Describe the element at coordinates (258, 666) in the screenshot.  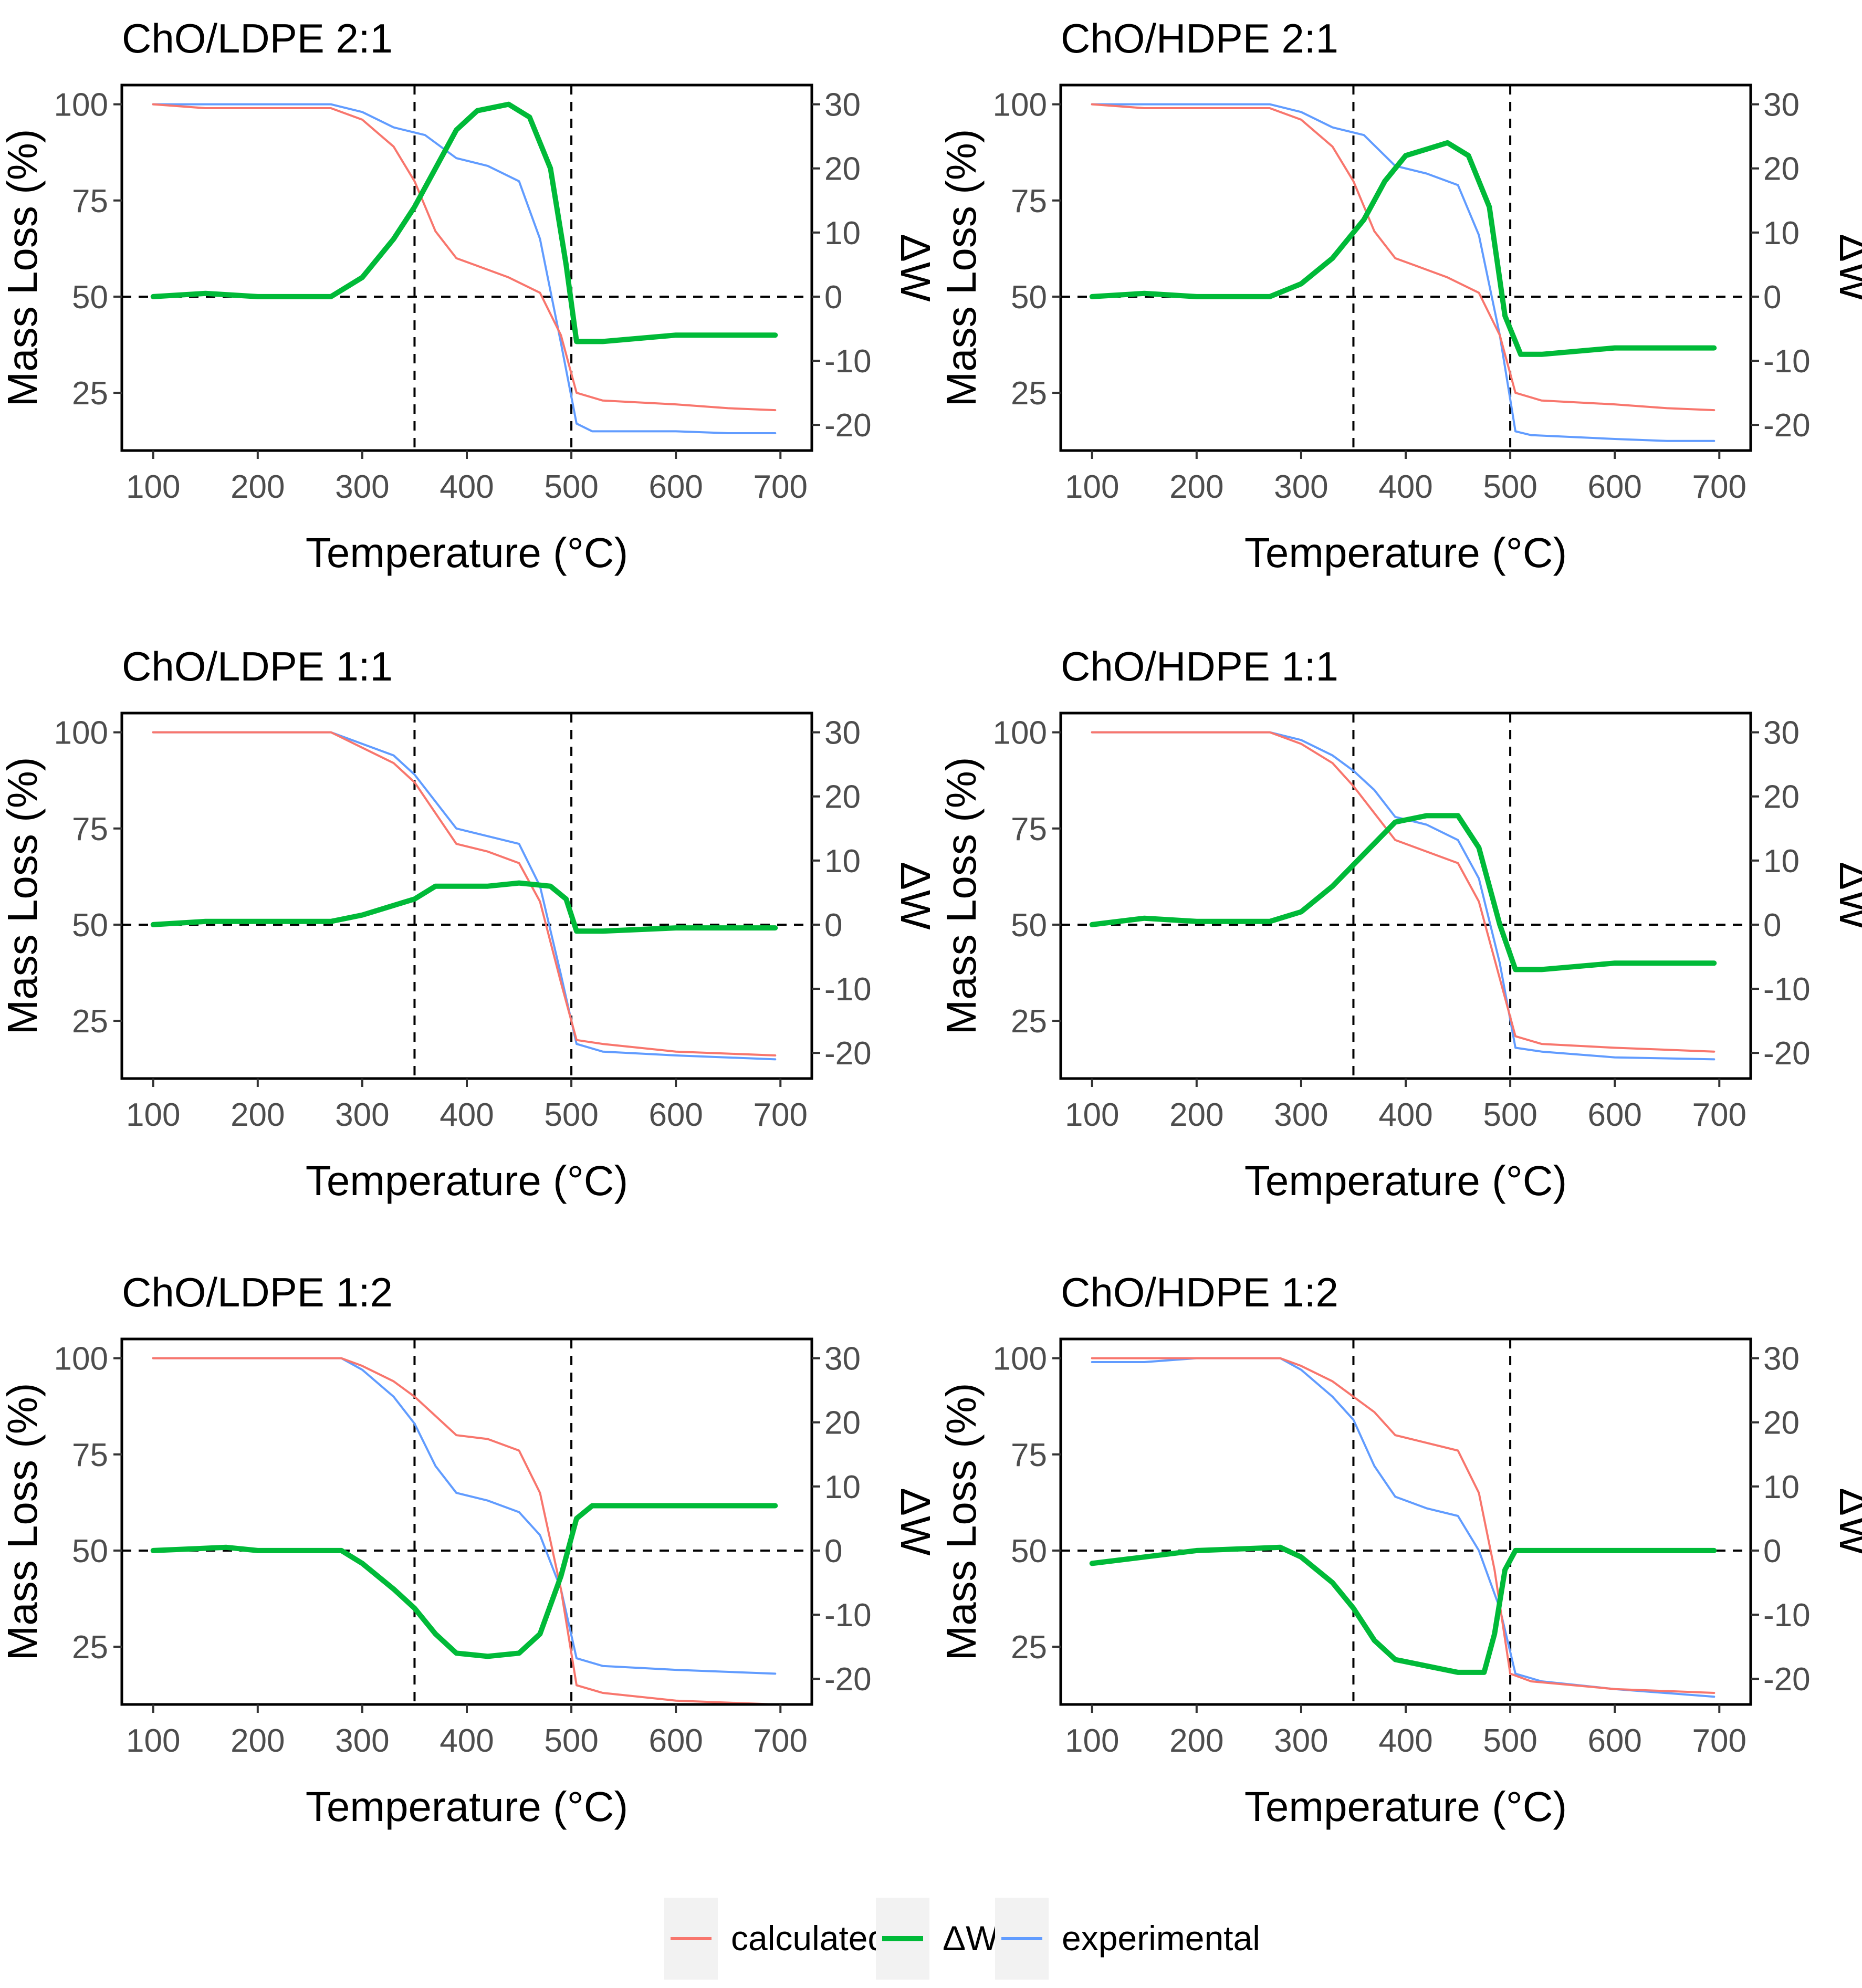
I see `panel-title: ChO/LDPE 1:1` at that location.